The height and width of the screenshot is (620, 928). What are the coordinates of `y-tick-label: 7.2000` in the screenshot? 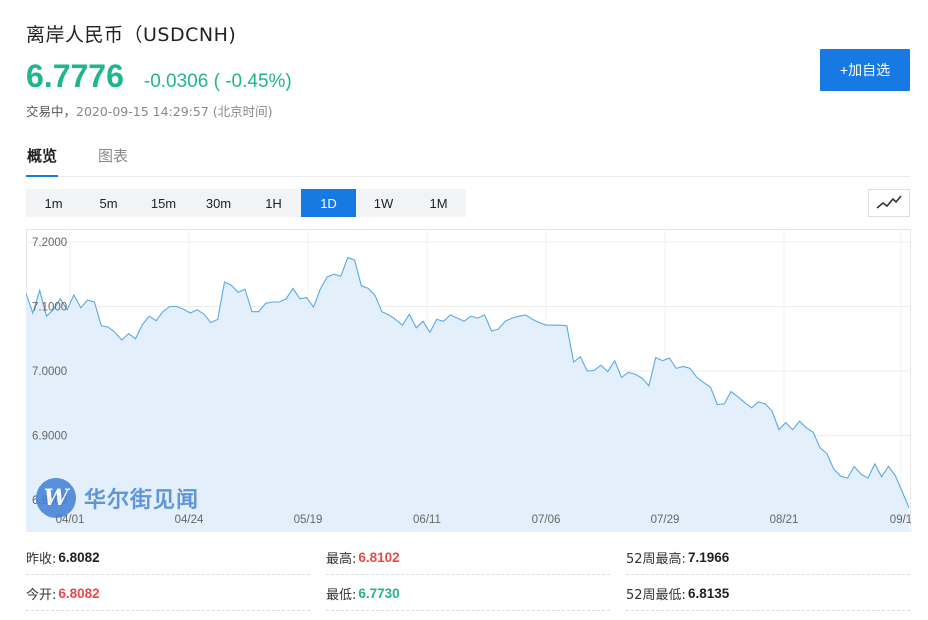 It's located at (49, 243).